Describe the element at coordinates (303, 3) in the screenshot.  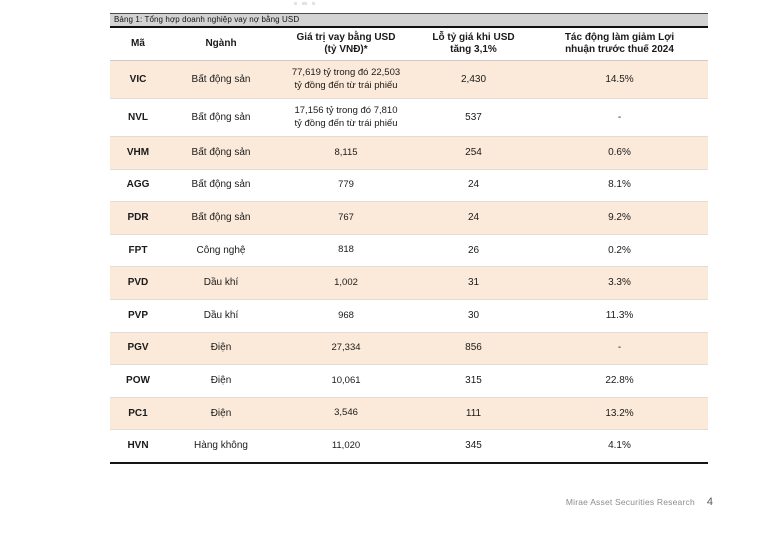
I see `clipped-text-artifact` at that location.